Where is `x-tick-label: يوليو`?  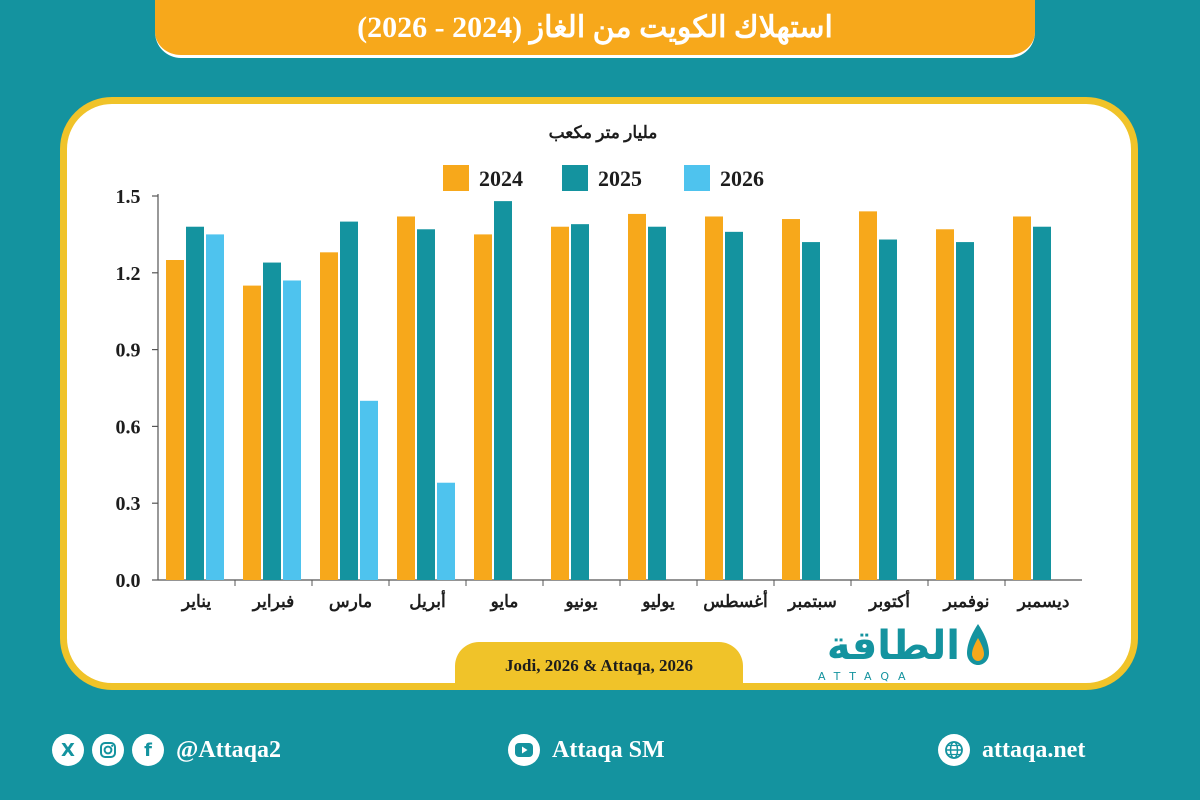
x-tick-label: يوليو is located at coordinates (657, 602).